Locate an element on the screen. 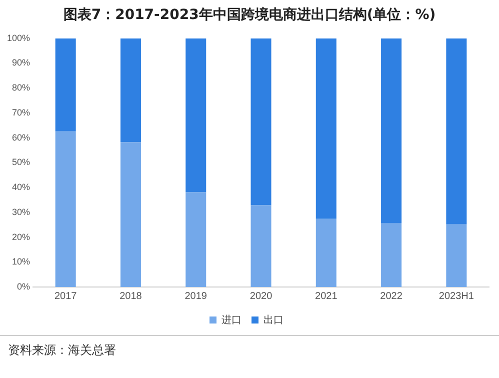  x-tick-label: 2019 is located at coordinates (196, 296).